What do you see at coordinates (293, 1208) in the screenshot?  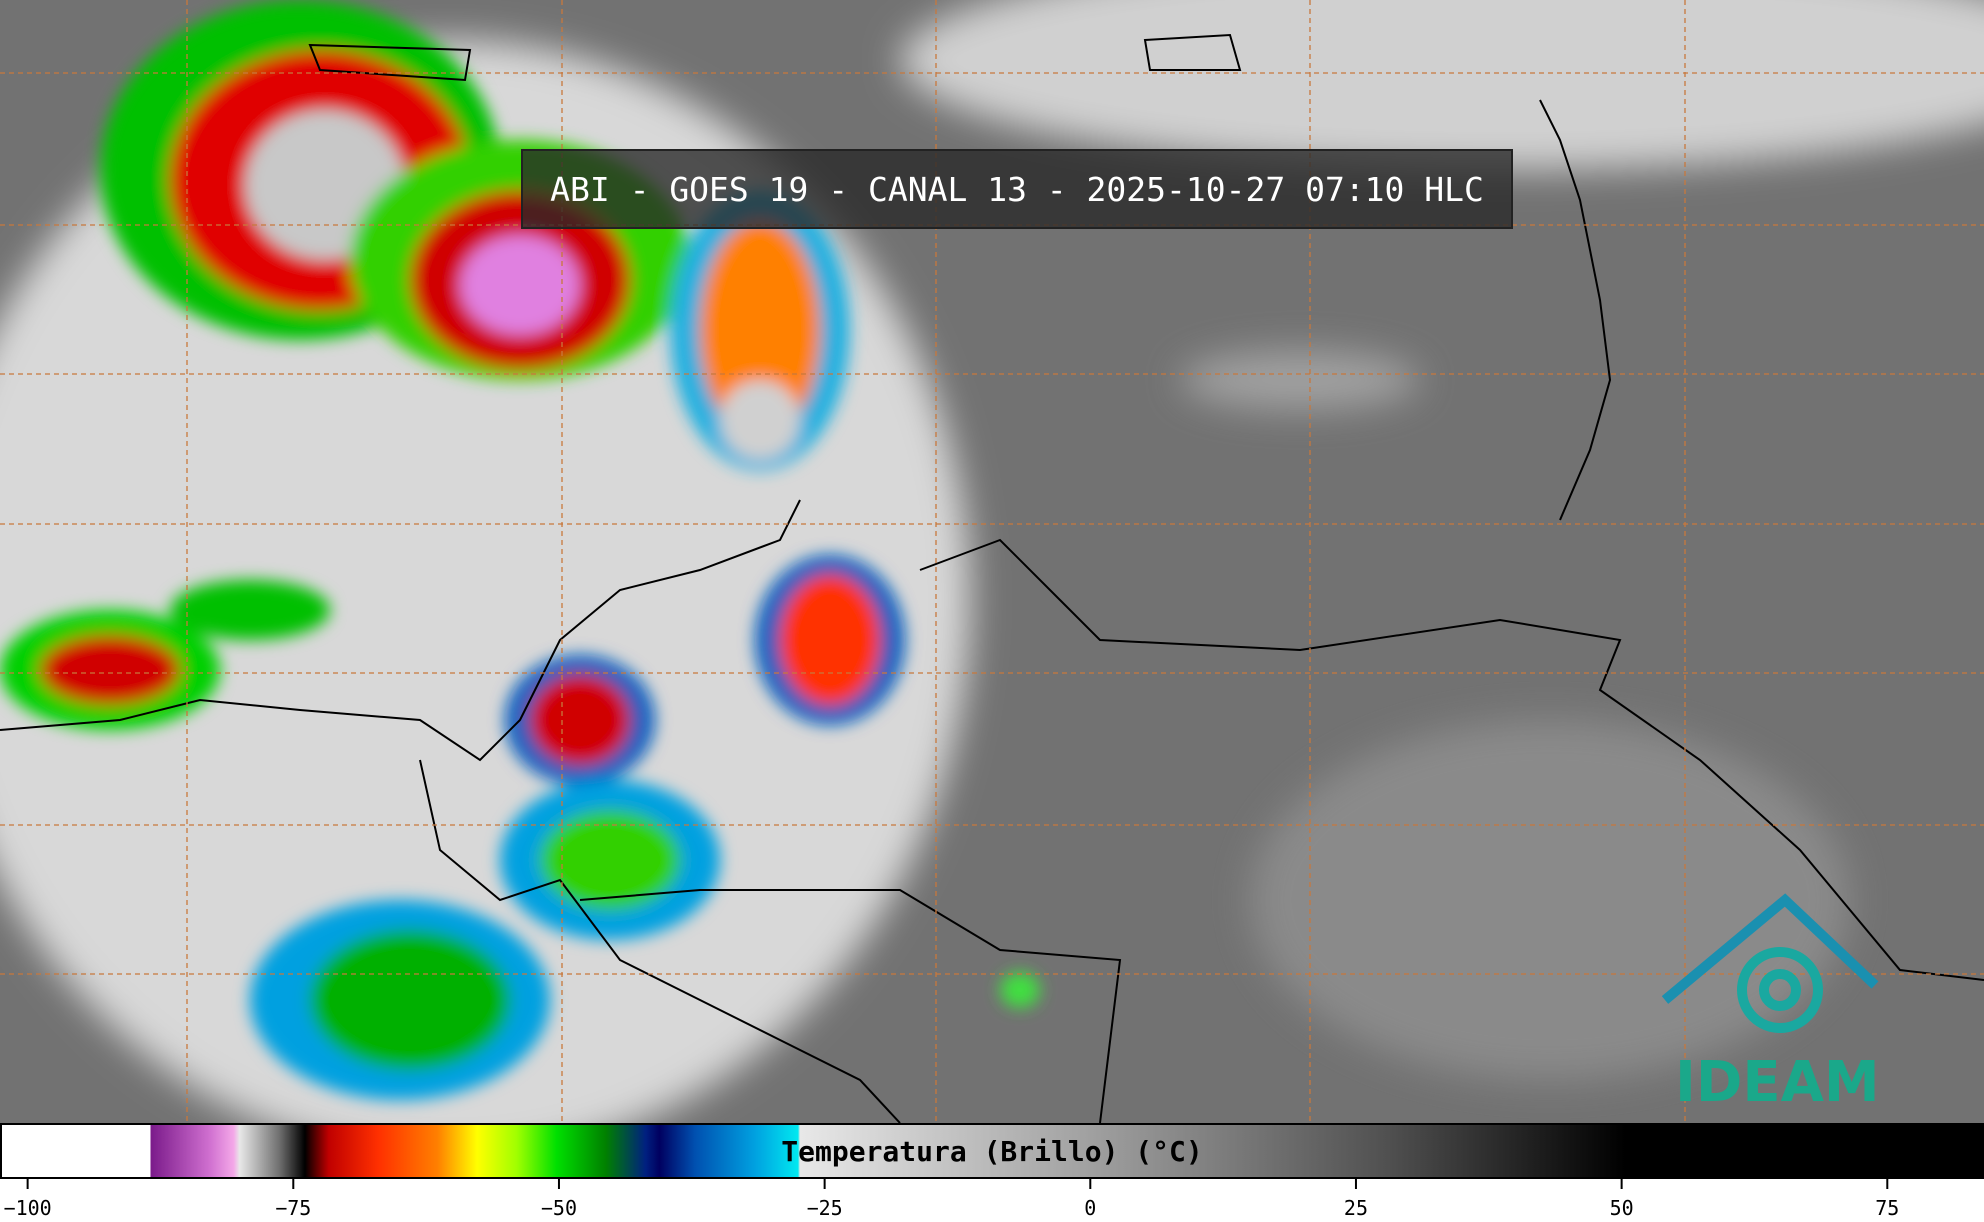 I see `tick-label: −75` at bounding box center [293, 1208].